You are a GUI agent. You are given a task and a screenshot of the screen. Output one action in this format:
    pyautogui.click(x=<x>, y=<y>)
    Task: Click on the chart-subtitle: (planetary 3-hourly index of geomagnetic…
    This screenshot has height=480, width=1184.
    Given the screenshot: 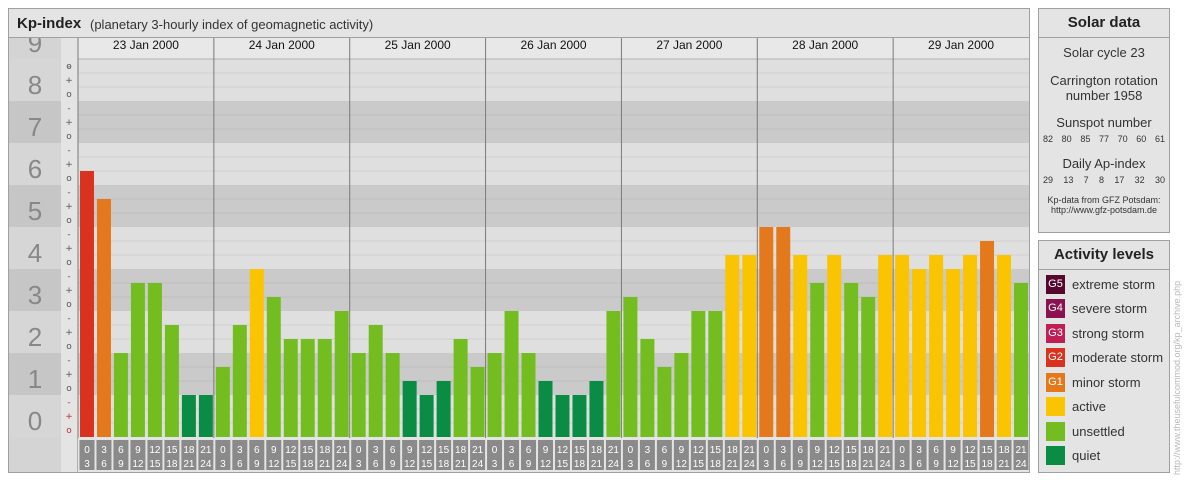 What is the action you would take?
    pyautogui.click(x=232, y=24)
    